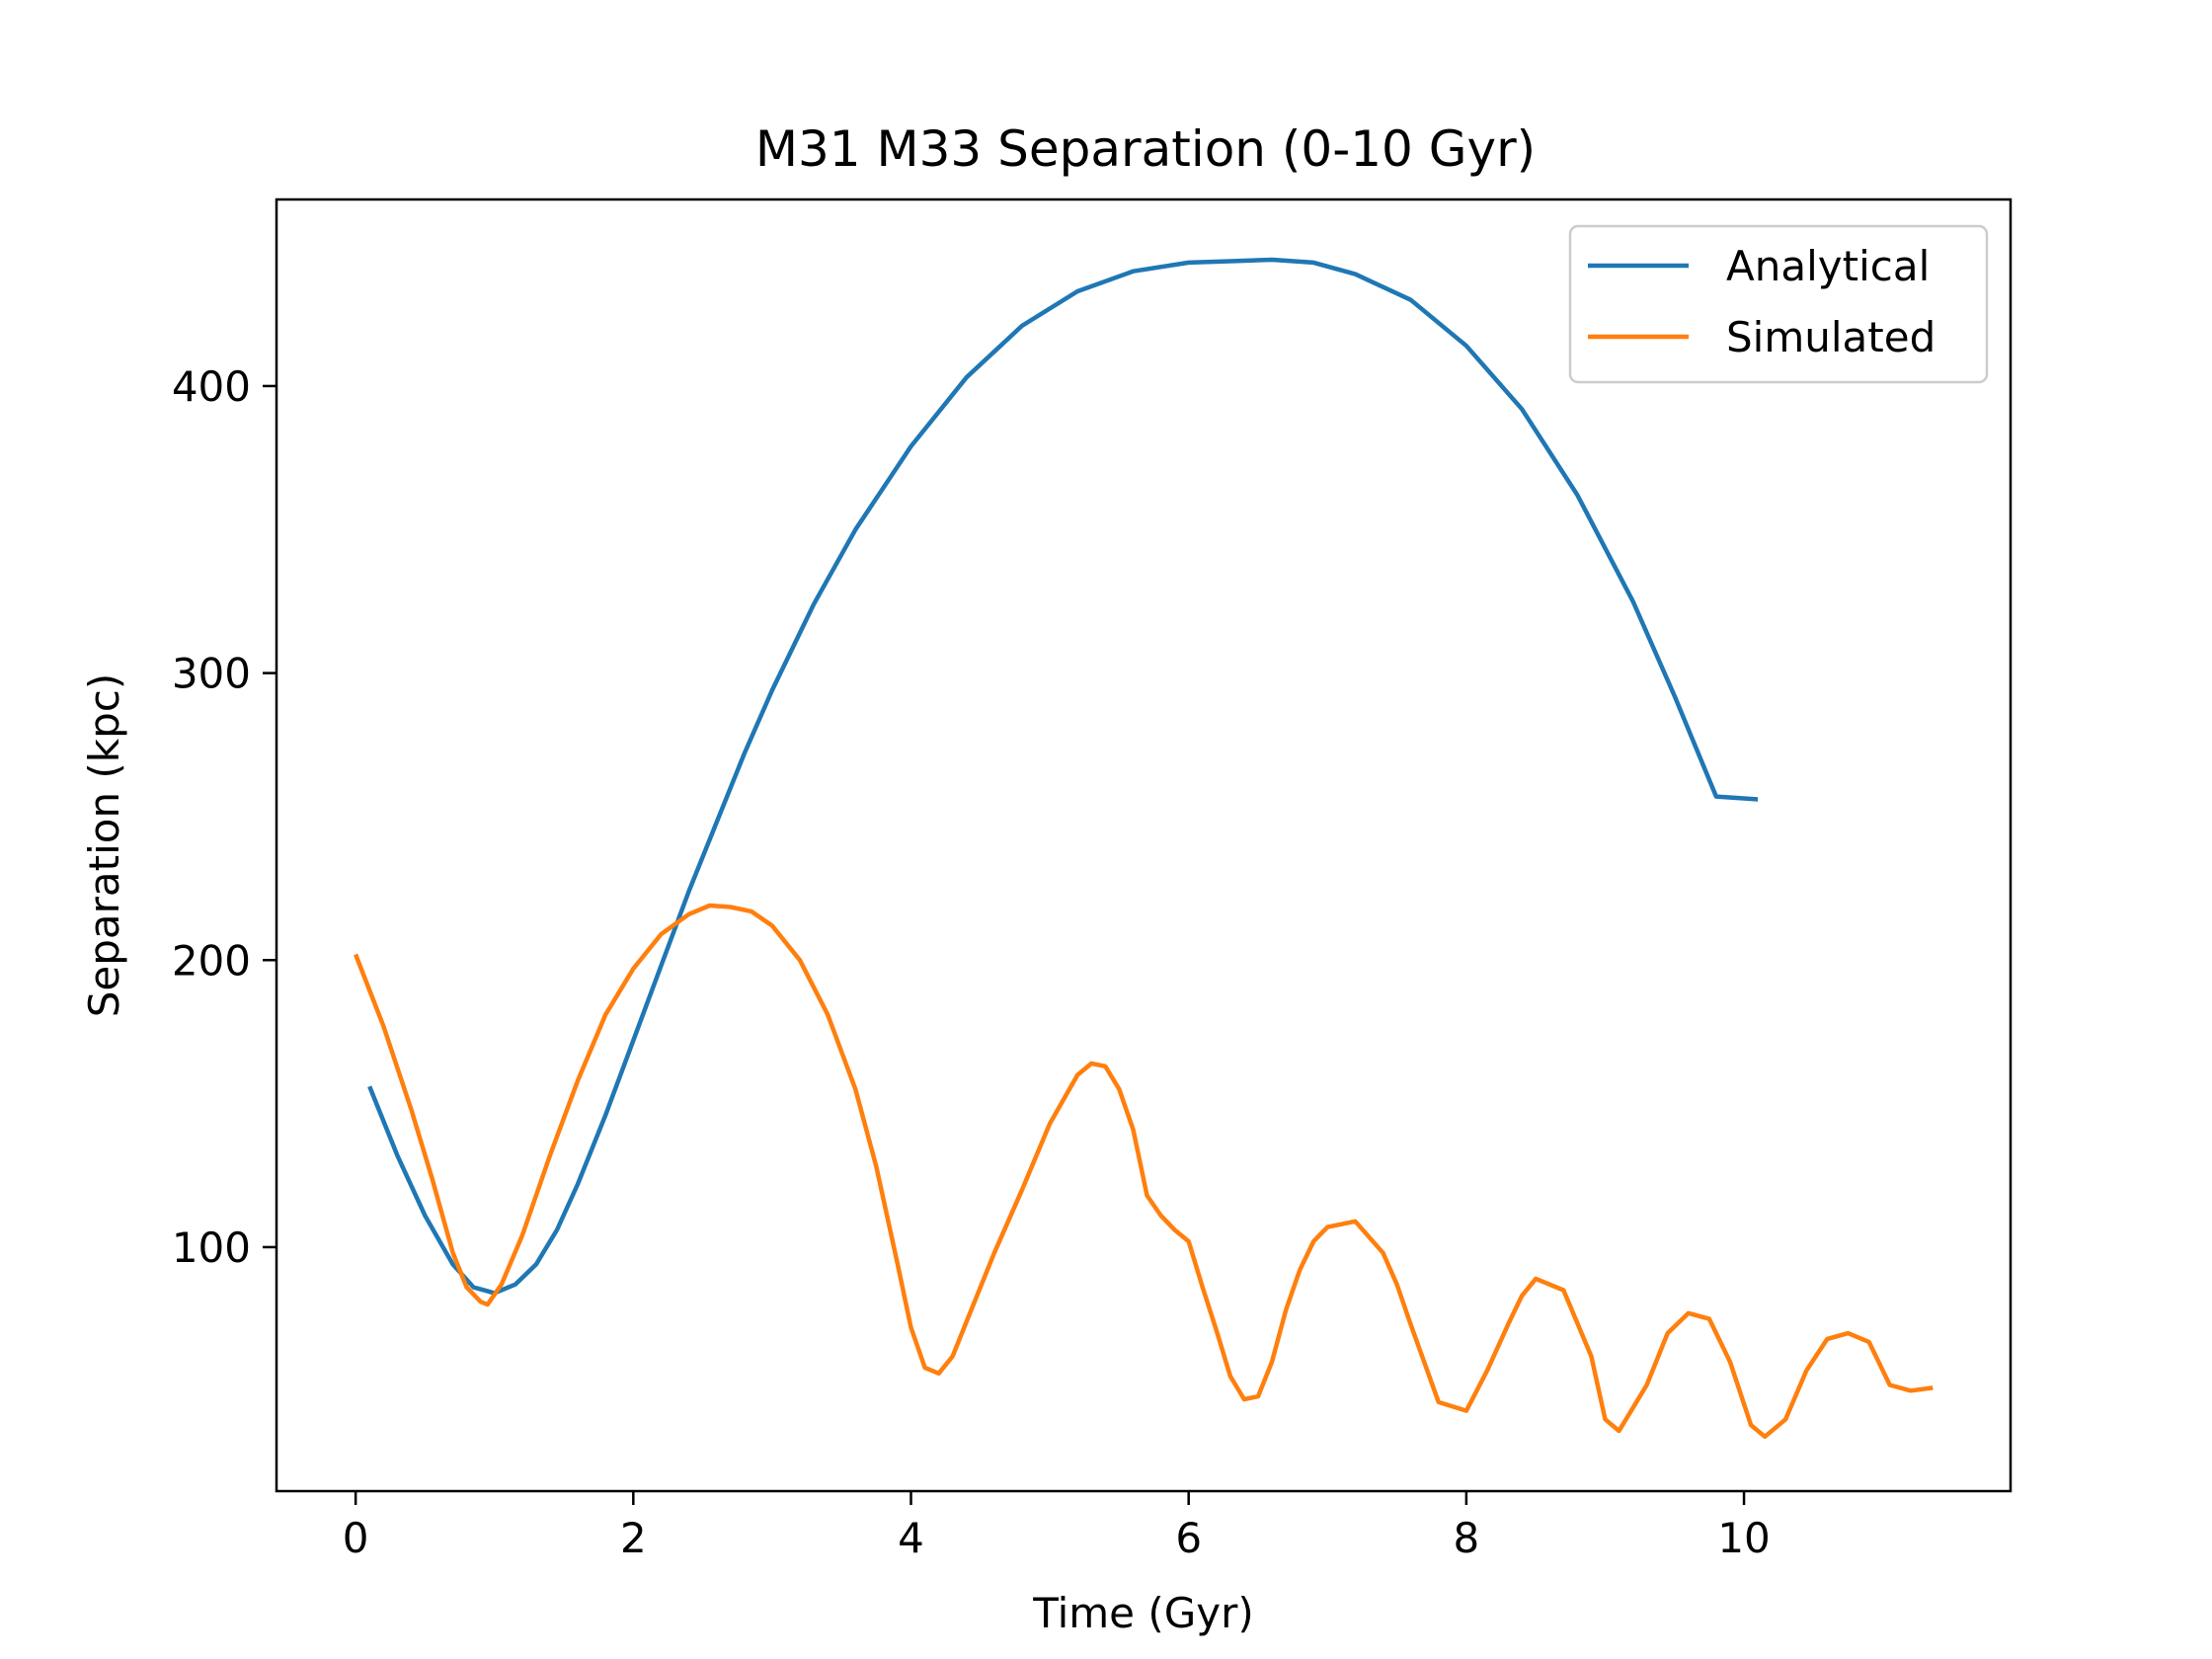 Image resolution: width=2212 pixels, height=1659 pixels. Describe the element at coordinates (1828, 266) in the screenshot. I see `legend-label-analytical: Analytical` at that location.